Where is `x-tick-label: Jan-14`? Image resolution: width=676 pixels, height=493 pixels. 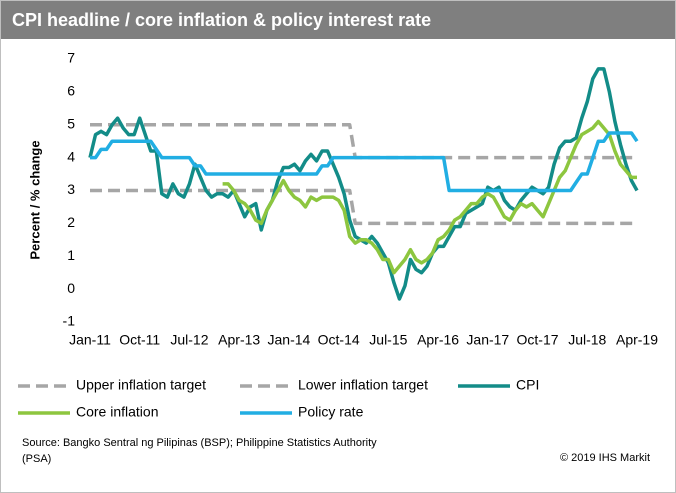
x-tick-label: Jan-14 is located at coordinates (289, 340).